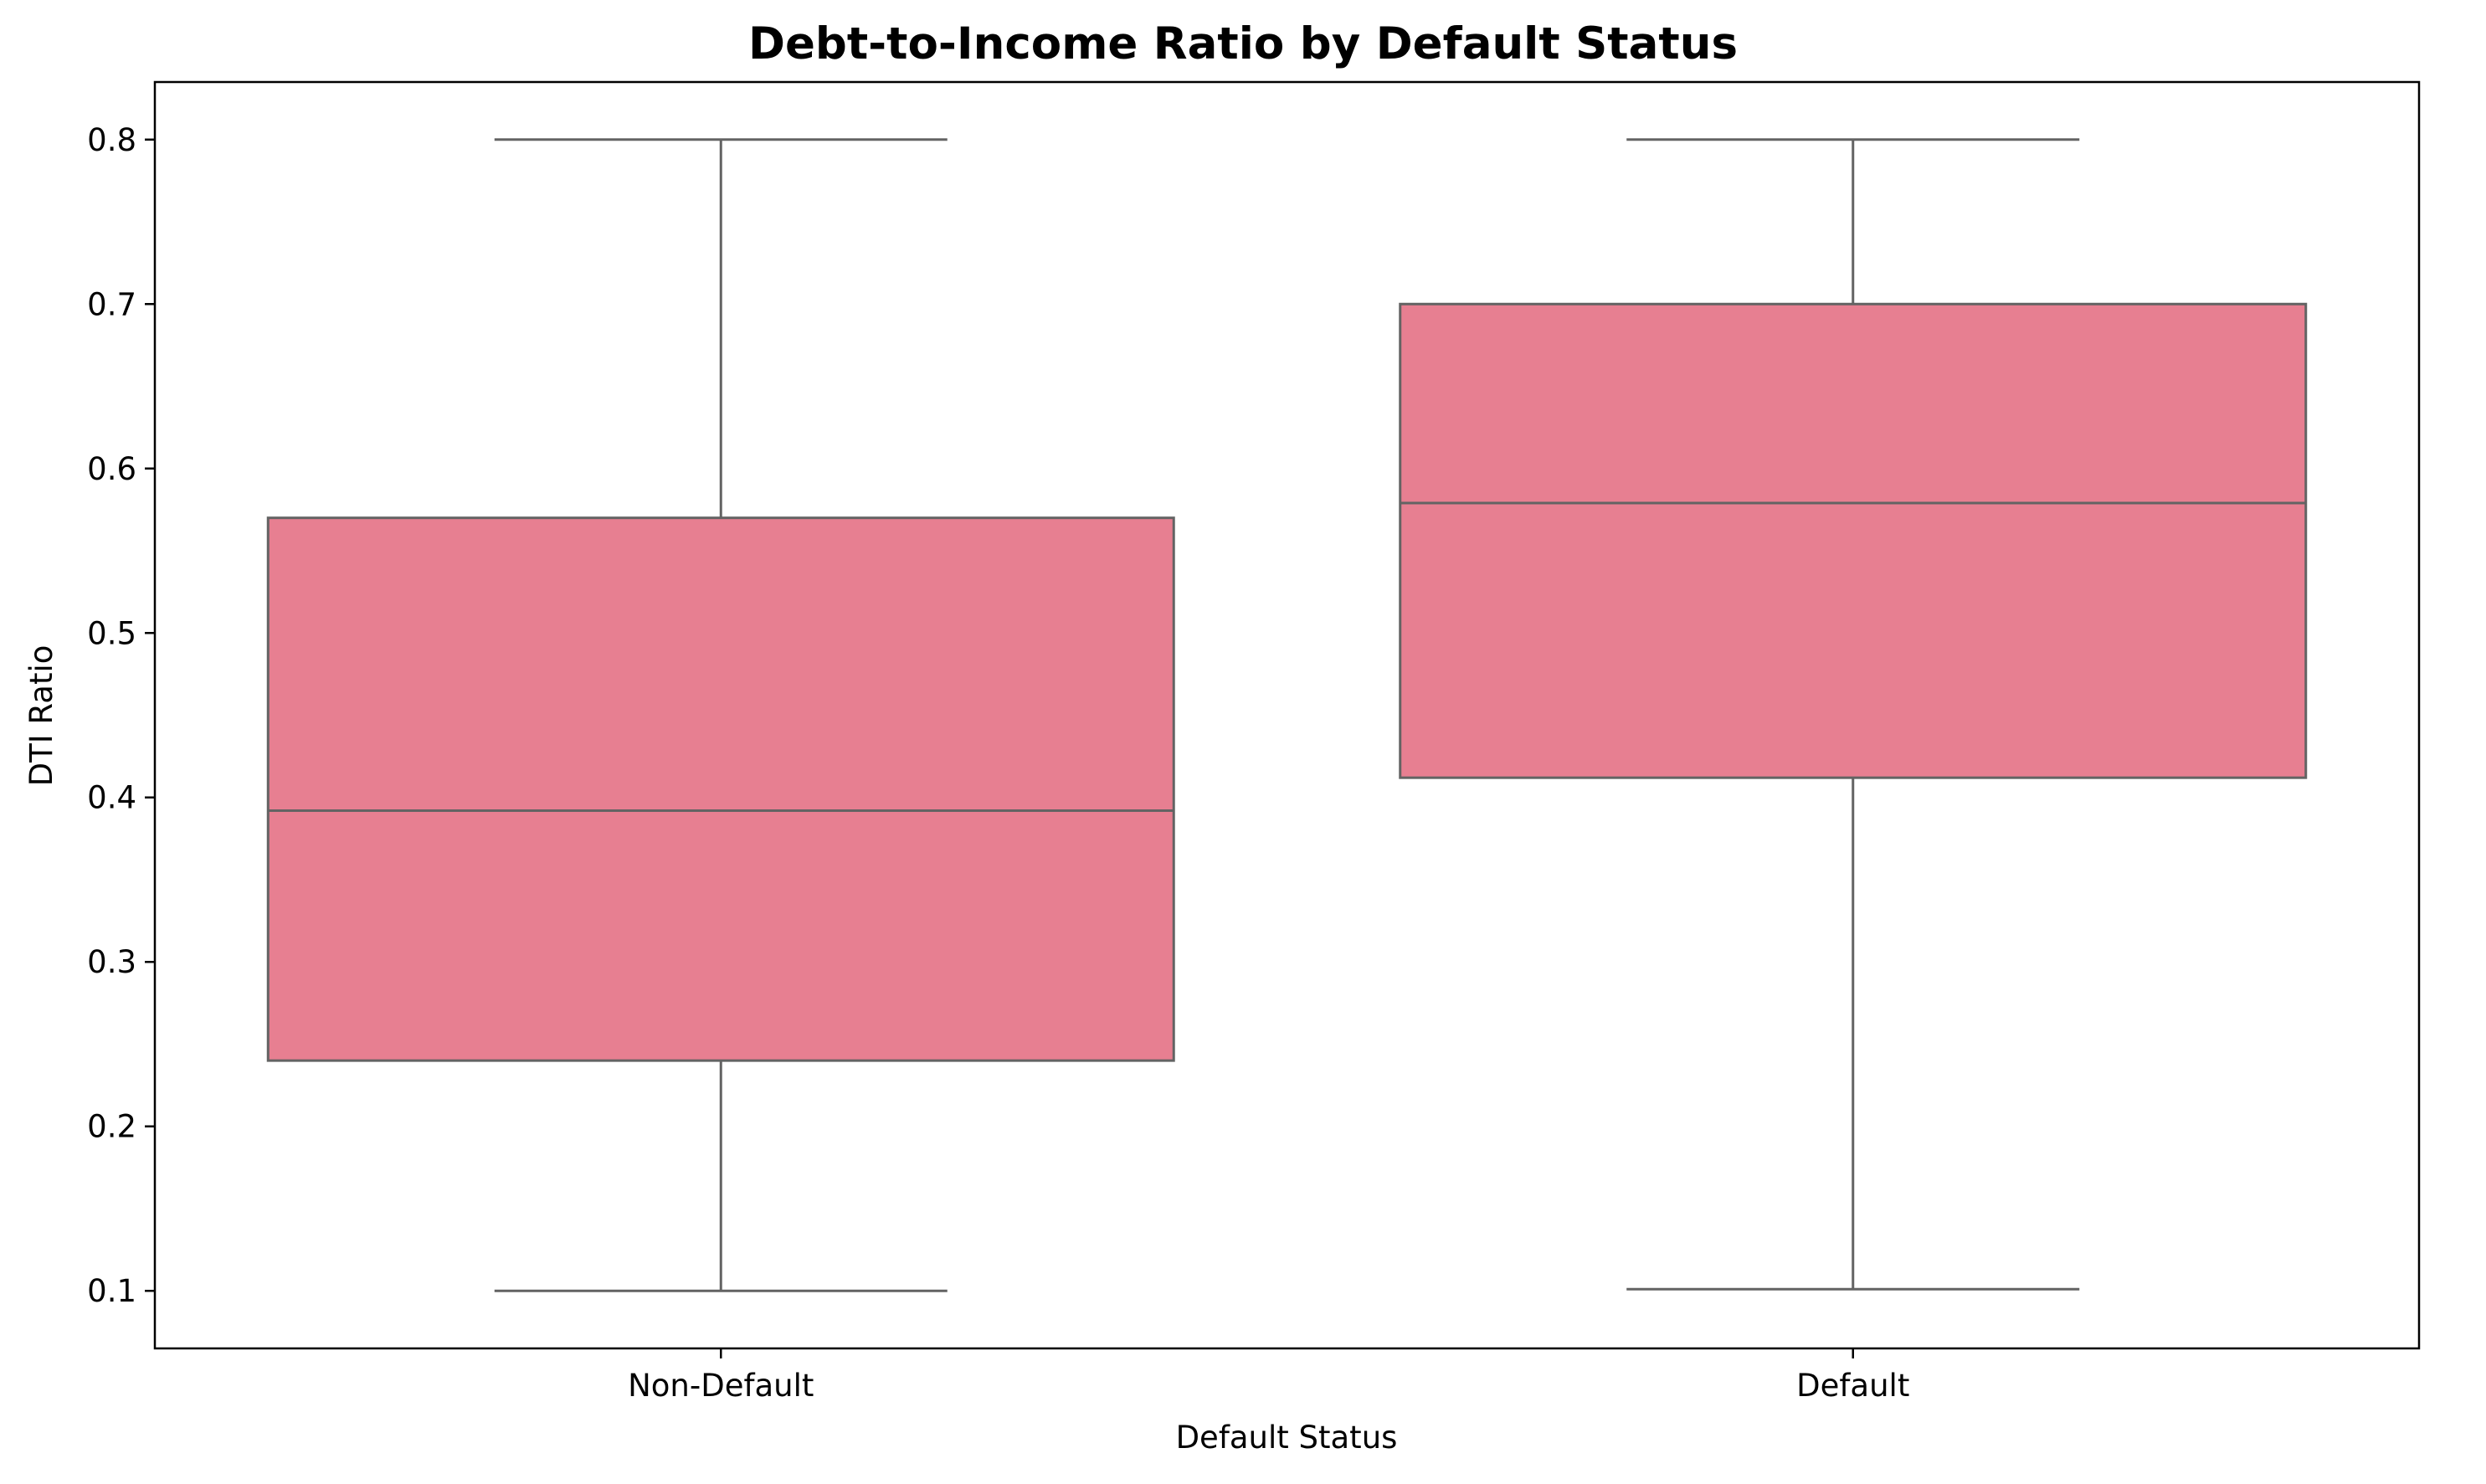  I want to click on y-tick-label: 0.1, so click(112, 1291).